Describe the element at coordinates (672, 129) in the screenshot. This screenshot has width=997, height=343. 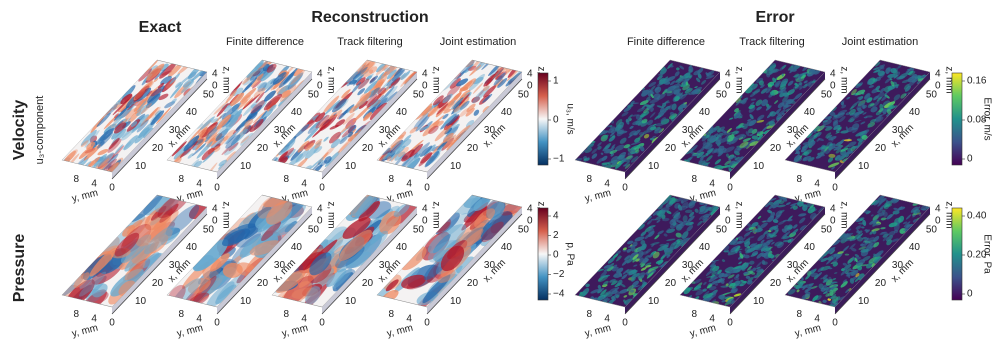
I see `x-axis-line` at that location.